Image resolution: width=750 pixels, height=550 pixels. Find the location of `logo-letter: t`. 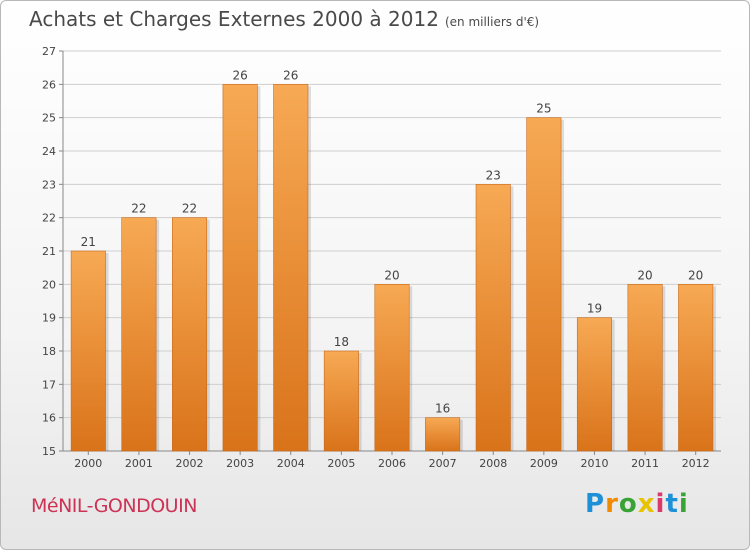

logo-letter: t is located at coordinates (672, 504).